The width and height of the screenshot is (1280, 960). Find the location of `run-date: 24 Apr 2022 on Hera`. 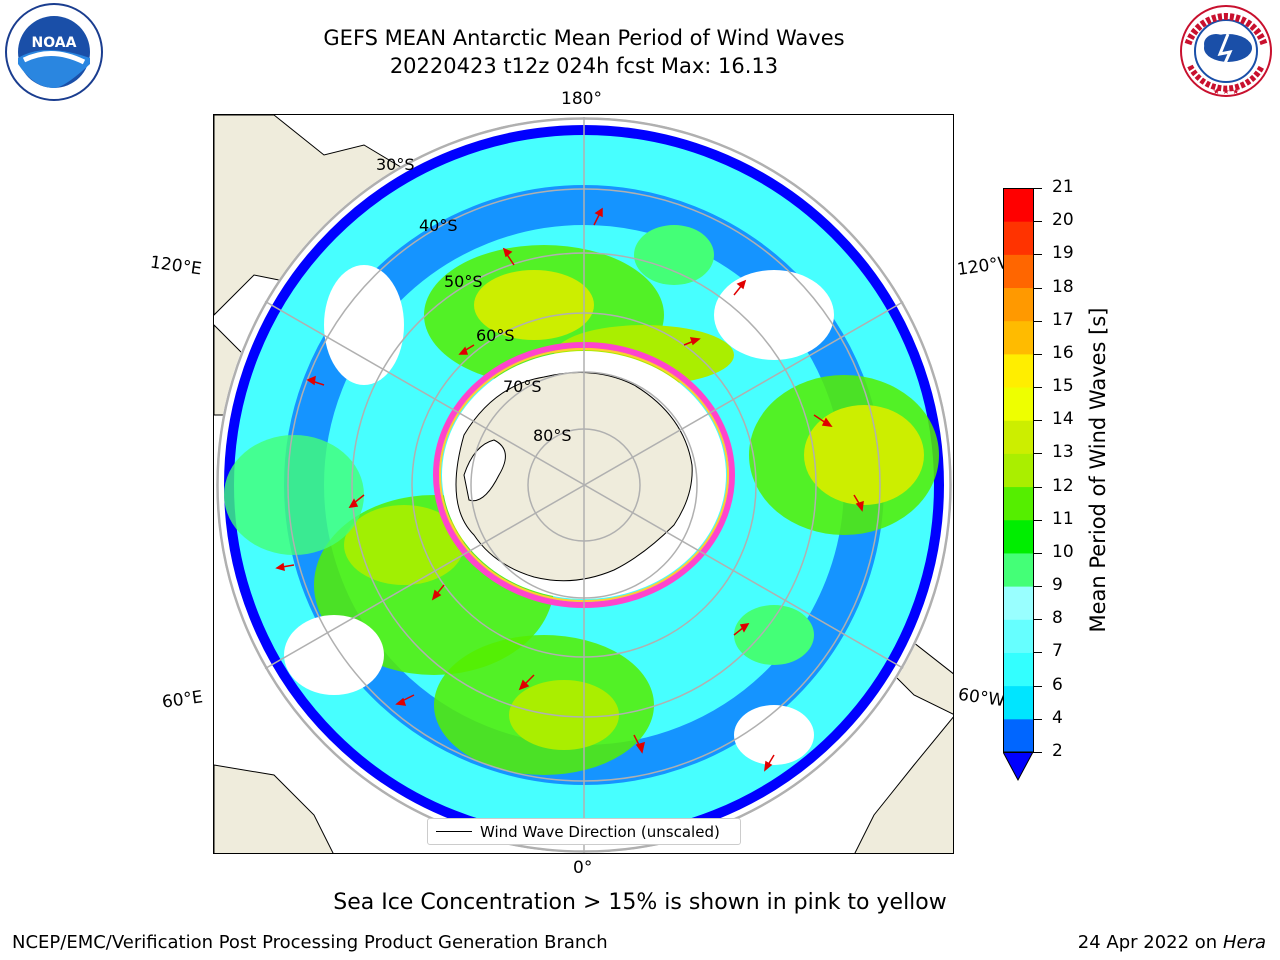

run-date: 24 Apr 2022 on Hera is located at coordinates (1172, 942).